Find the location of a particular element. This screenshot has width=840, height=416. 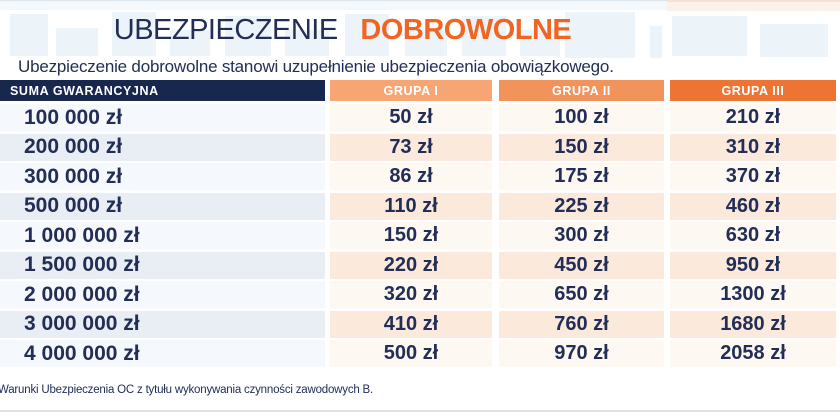

cell-grupa-3: 310 zł is located at coordinates (753, 147).